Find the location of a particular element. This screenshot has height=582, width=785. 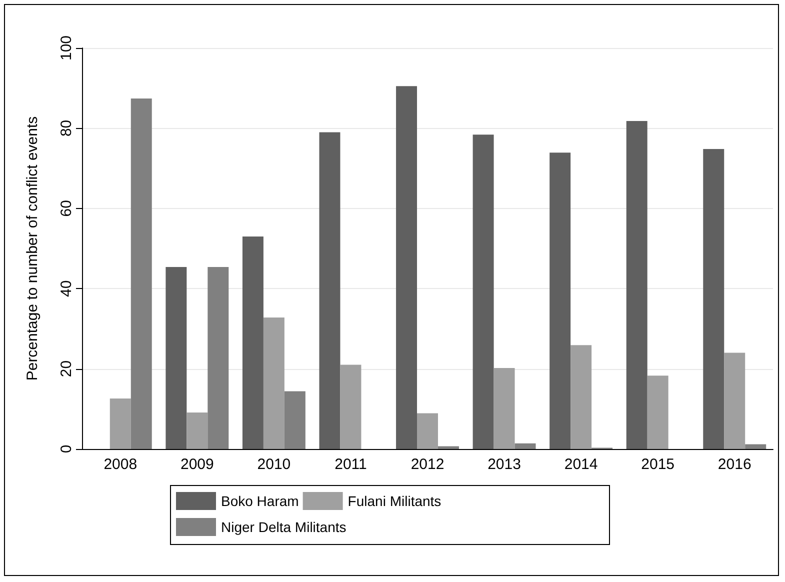

x-tick-label: 2016 is located at coordinates (735, 464).